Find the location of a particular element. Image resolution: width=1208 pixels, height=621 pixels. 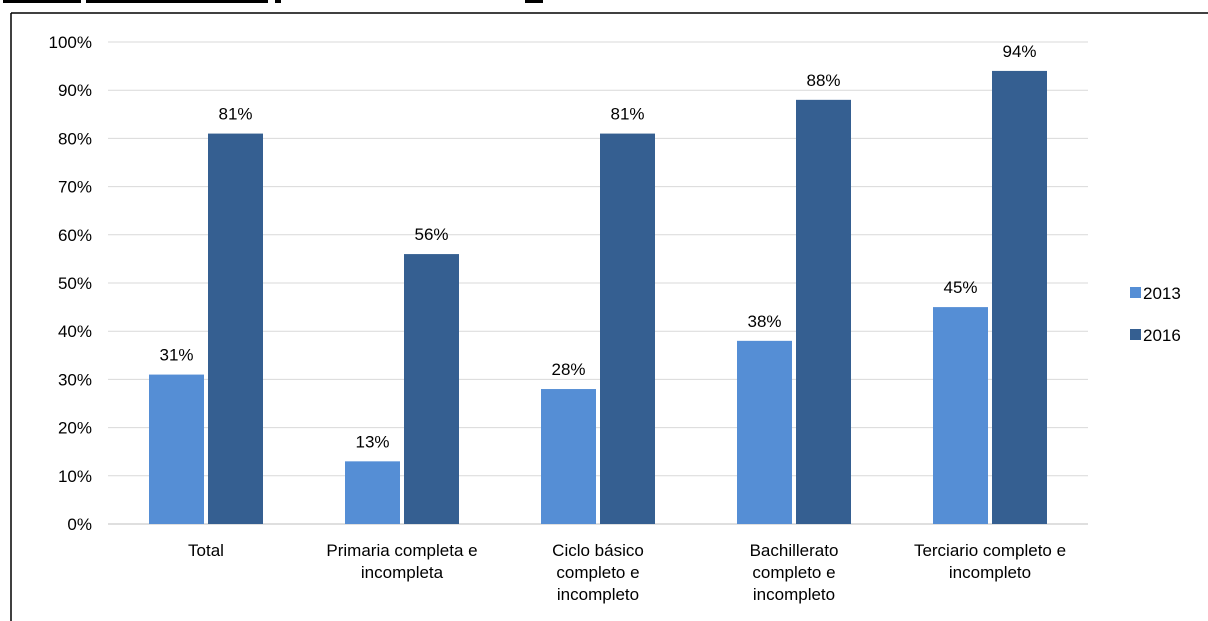

y-tick-label: 90% is located at coordinates (75, 90).